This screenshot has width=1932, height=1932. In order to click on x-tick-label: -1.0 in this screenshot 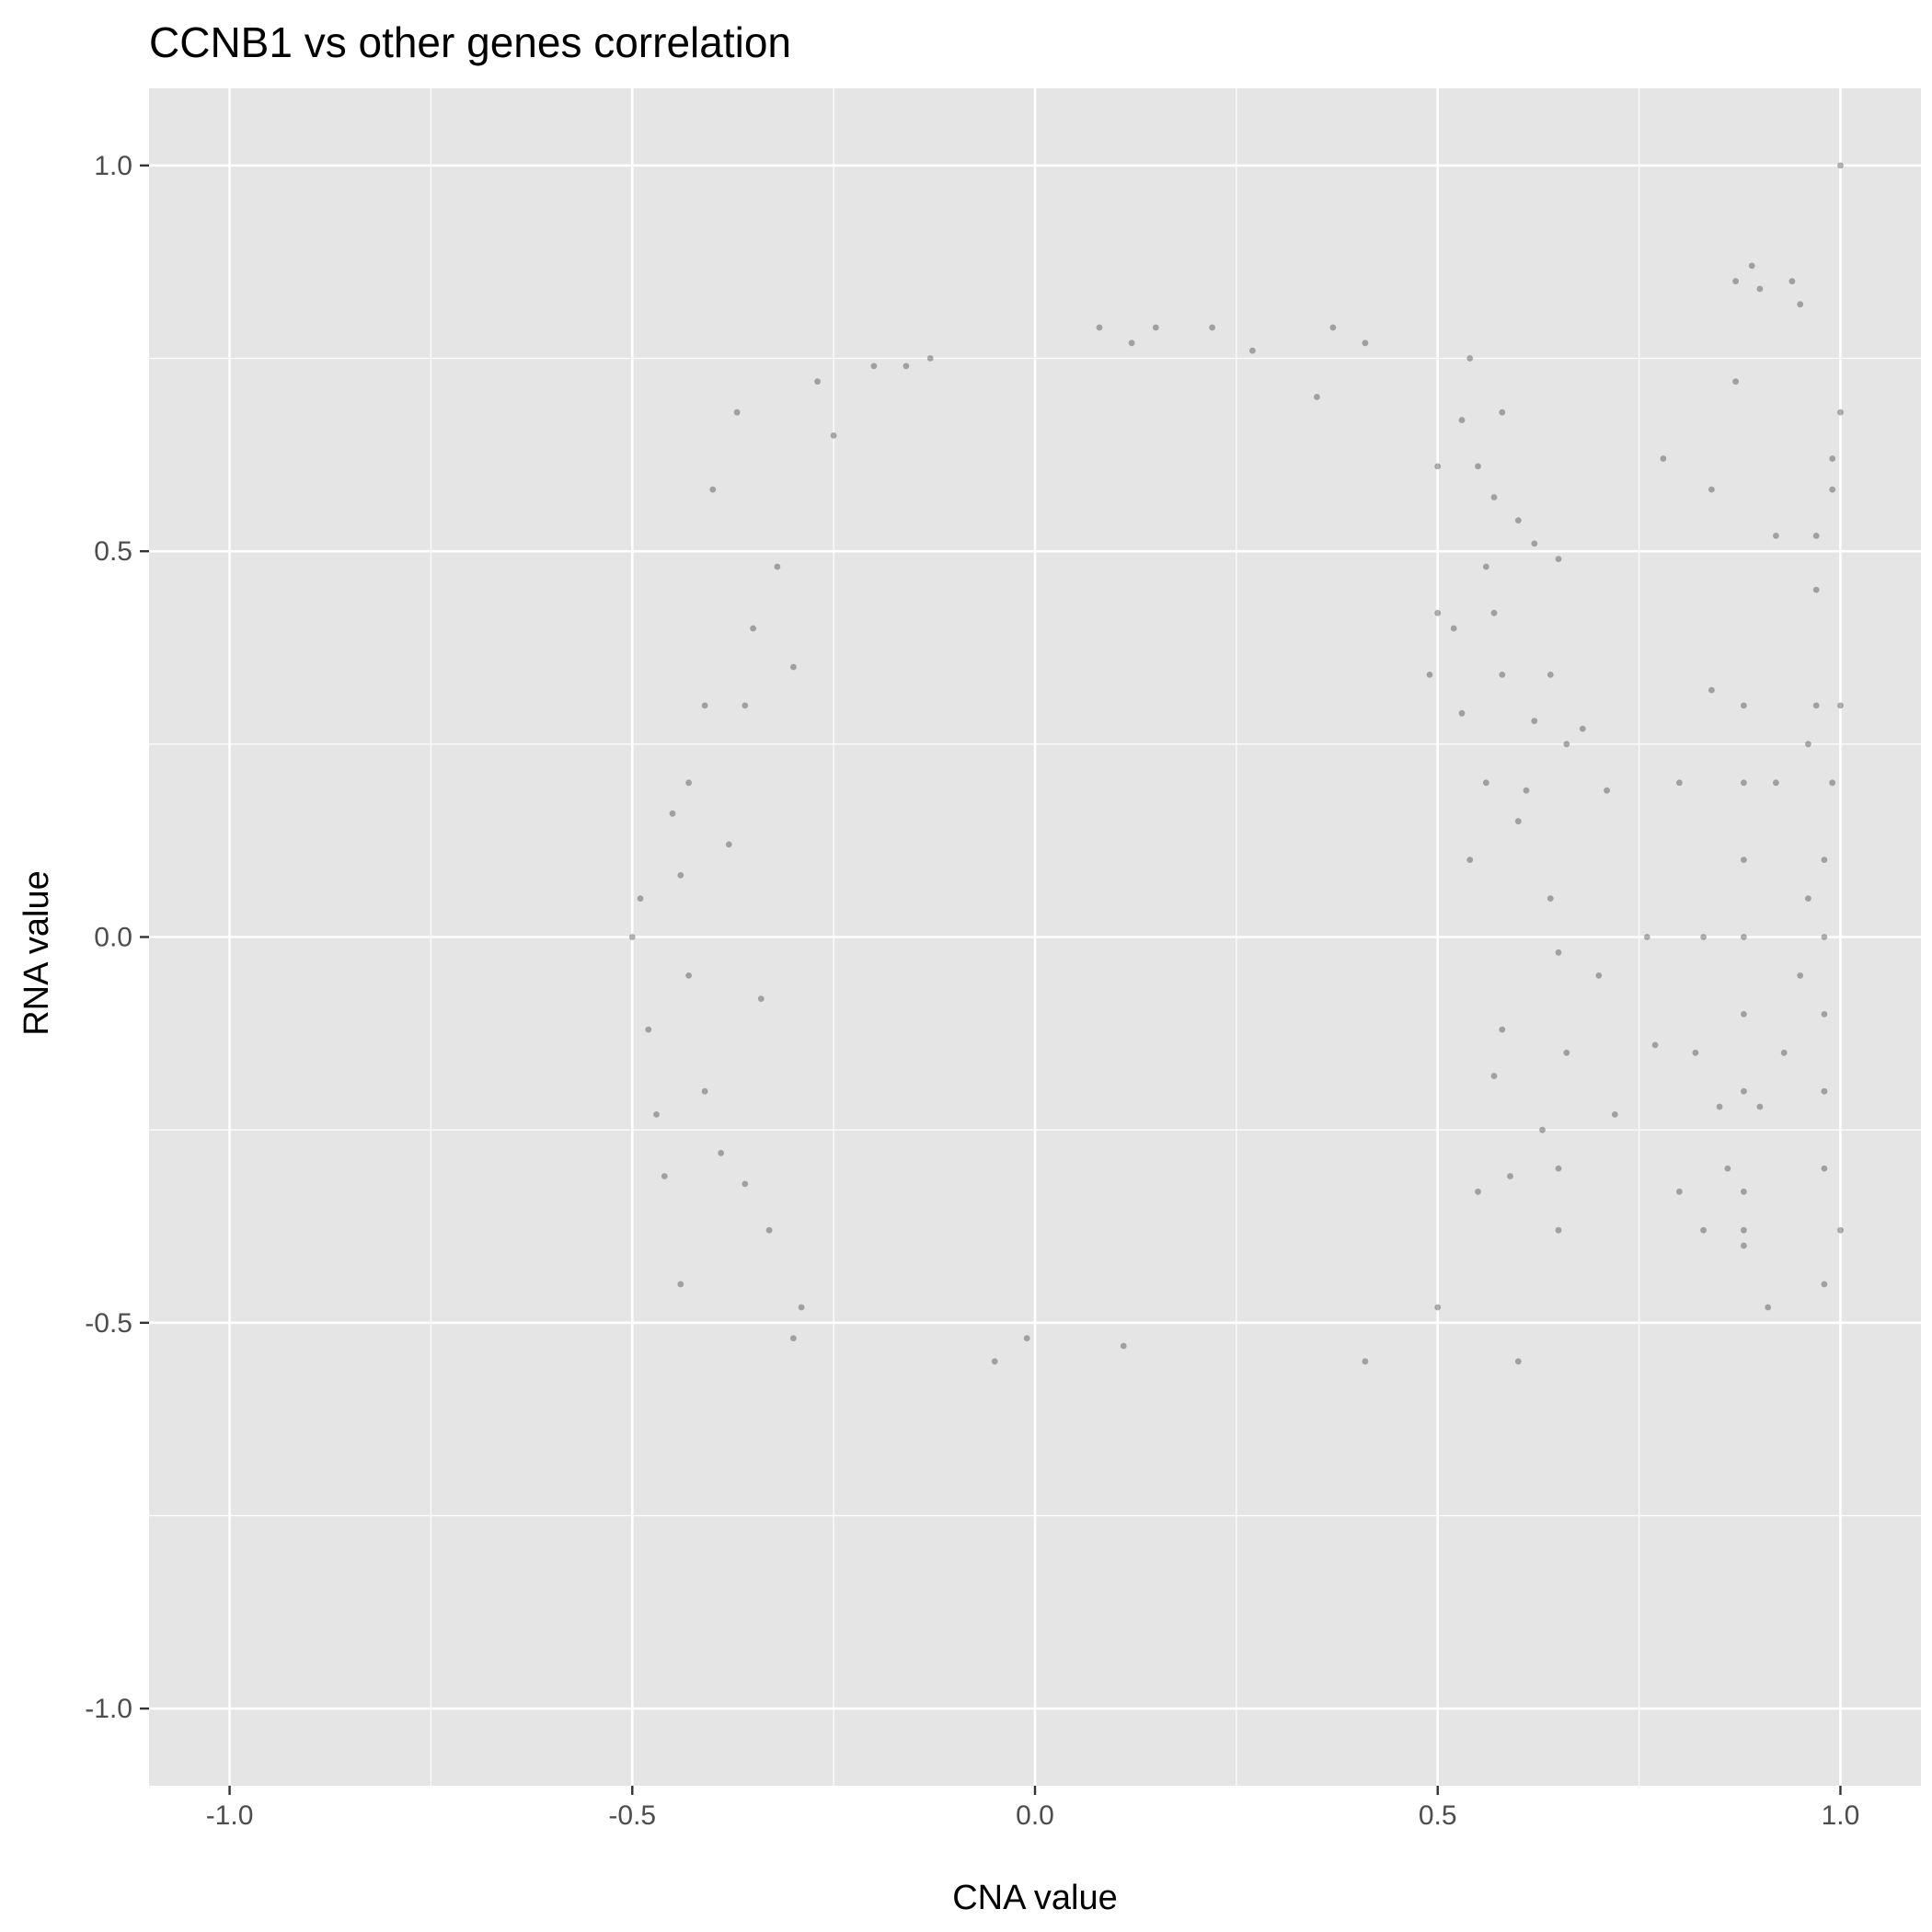, I will do `click(230, 1815)`.